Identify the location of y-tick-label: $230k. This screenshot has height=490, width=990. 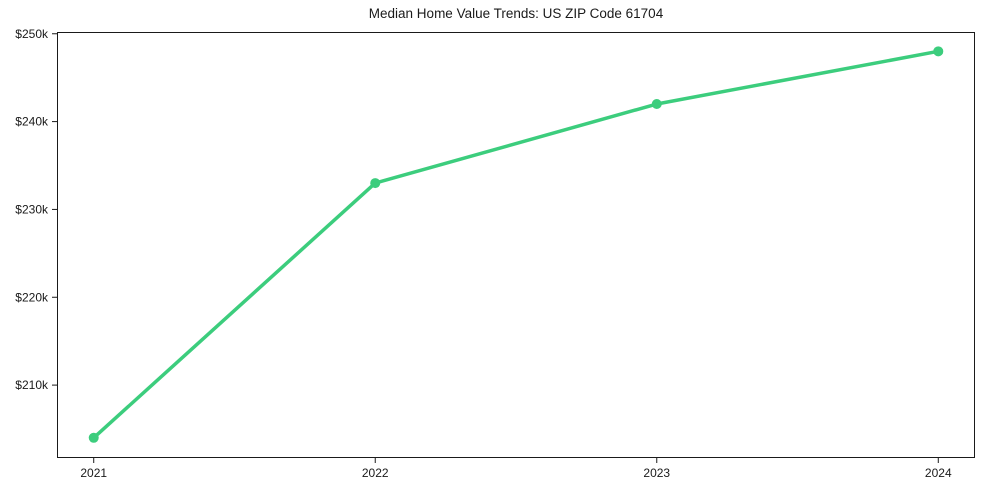
(32, 209).